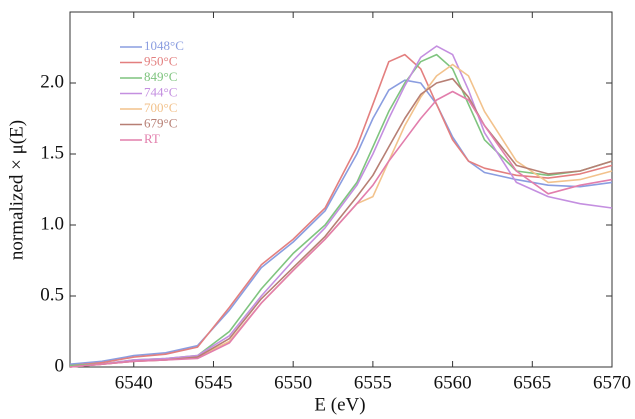  What do you see at coordinates (52, 81) in the screenshot?
I see `y-tick-label: 2.0` at bounding box center [52, 81].